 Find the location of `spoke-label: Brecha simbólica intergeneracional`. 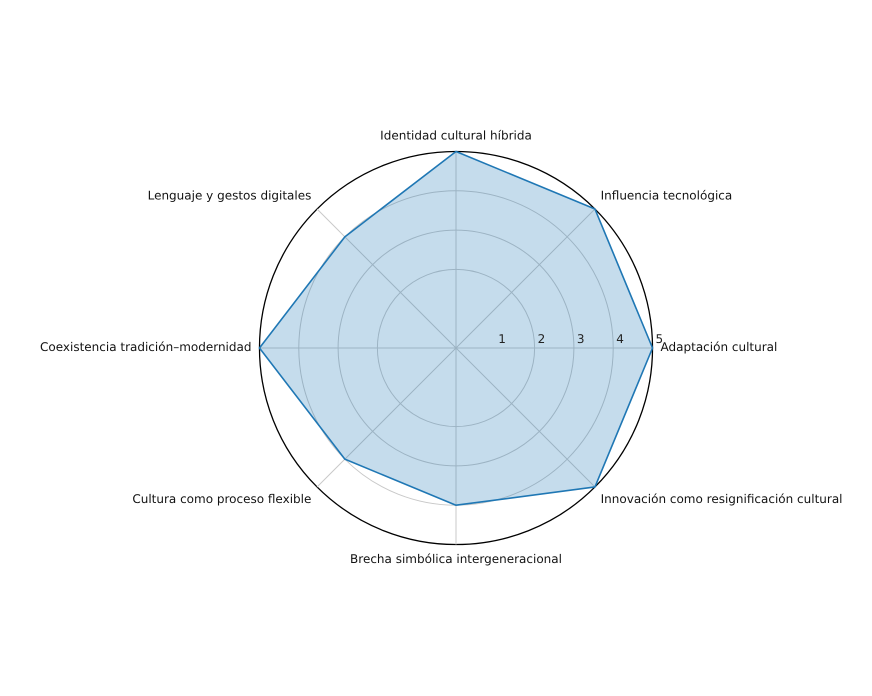

spoke-label: Brecha simbólica intergeneracional is located at coordinates (456, 559).